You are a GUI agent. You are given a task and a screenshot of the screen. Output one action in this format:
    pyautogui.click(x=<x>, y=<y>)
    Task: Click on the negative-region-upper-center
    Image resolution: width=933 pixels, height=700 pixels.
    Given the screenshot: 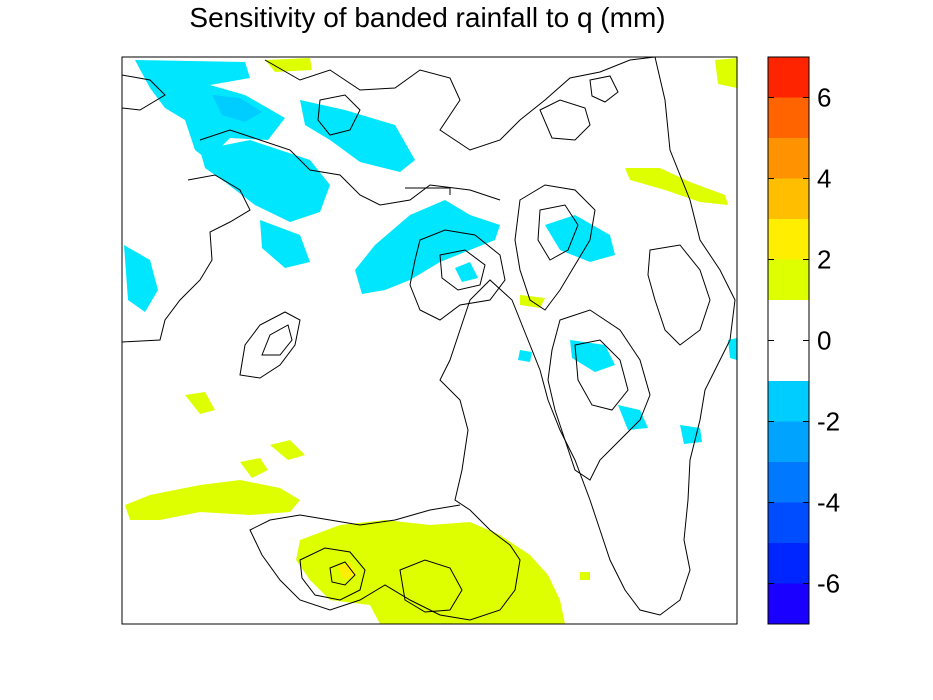 What is the action you would take?
    pyautogui.click(x=357, y=136)
    